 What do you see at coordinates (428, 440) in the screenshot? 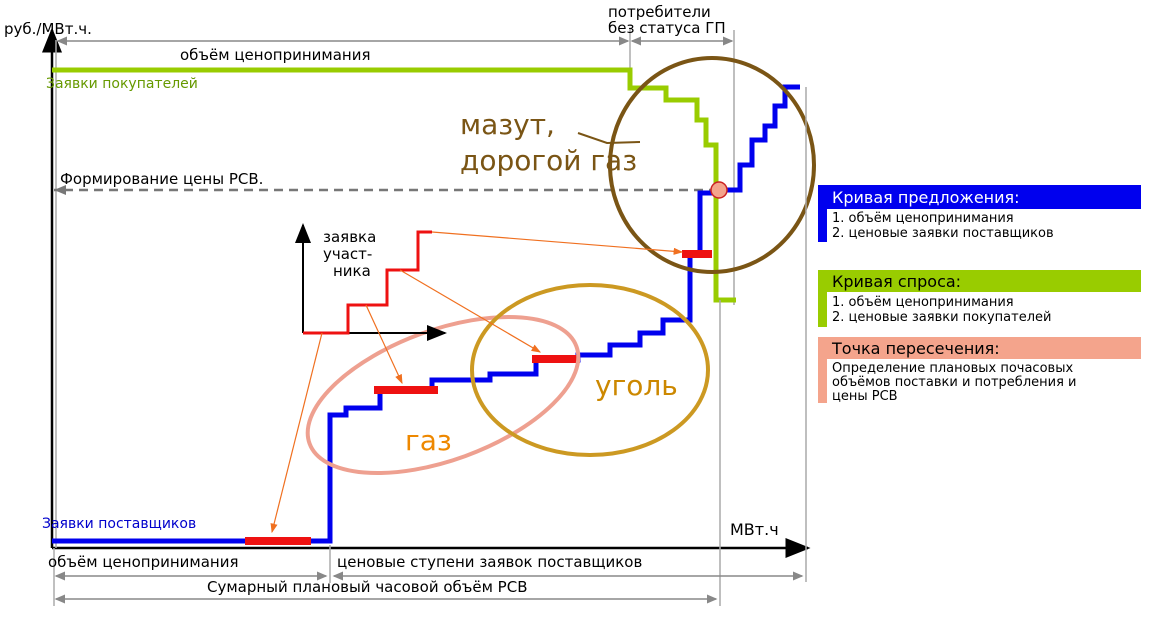
I see `gas-label: газ` at bounding box center [428, 440].